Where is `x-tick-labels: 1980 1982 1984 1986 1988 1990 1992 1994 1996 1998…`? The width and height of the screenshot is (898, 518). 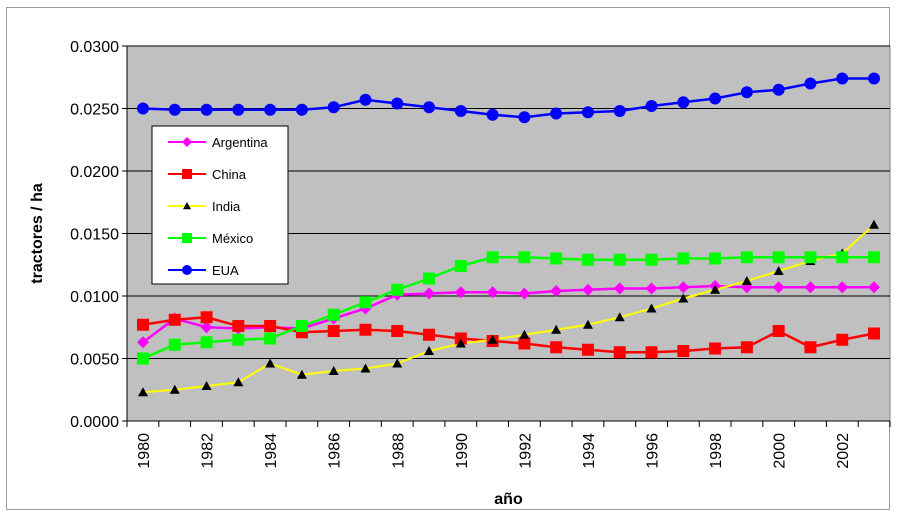
x-tick-labels: 1980 1982 1984 1986 1988 1990 1992 1994 1996 1998… is located at coordinates (494, 451).